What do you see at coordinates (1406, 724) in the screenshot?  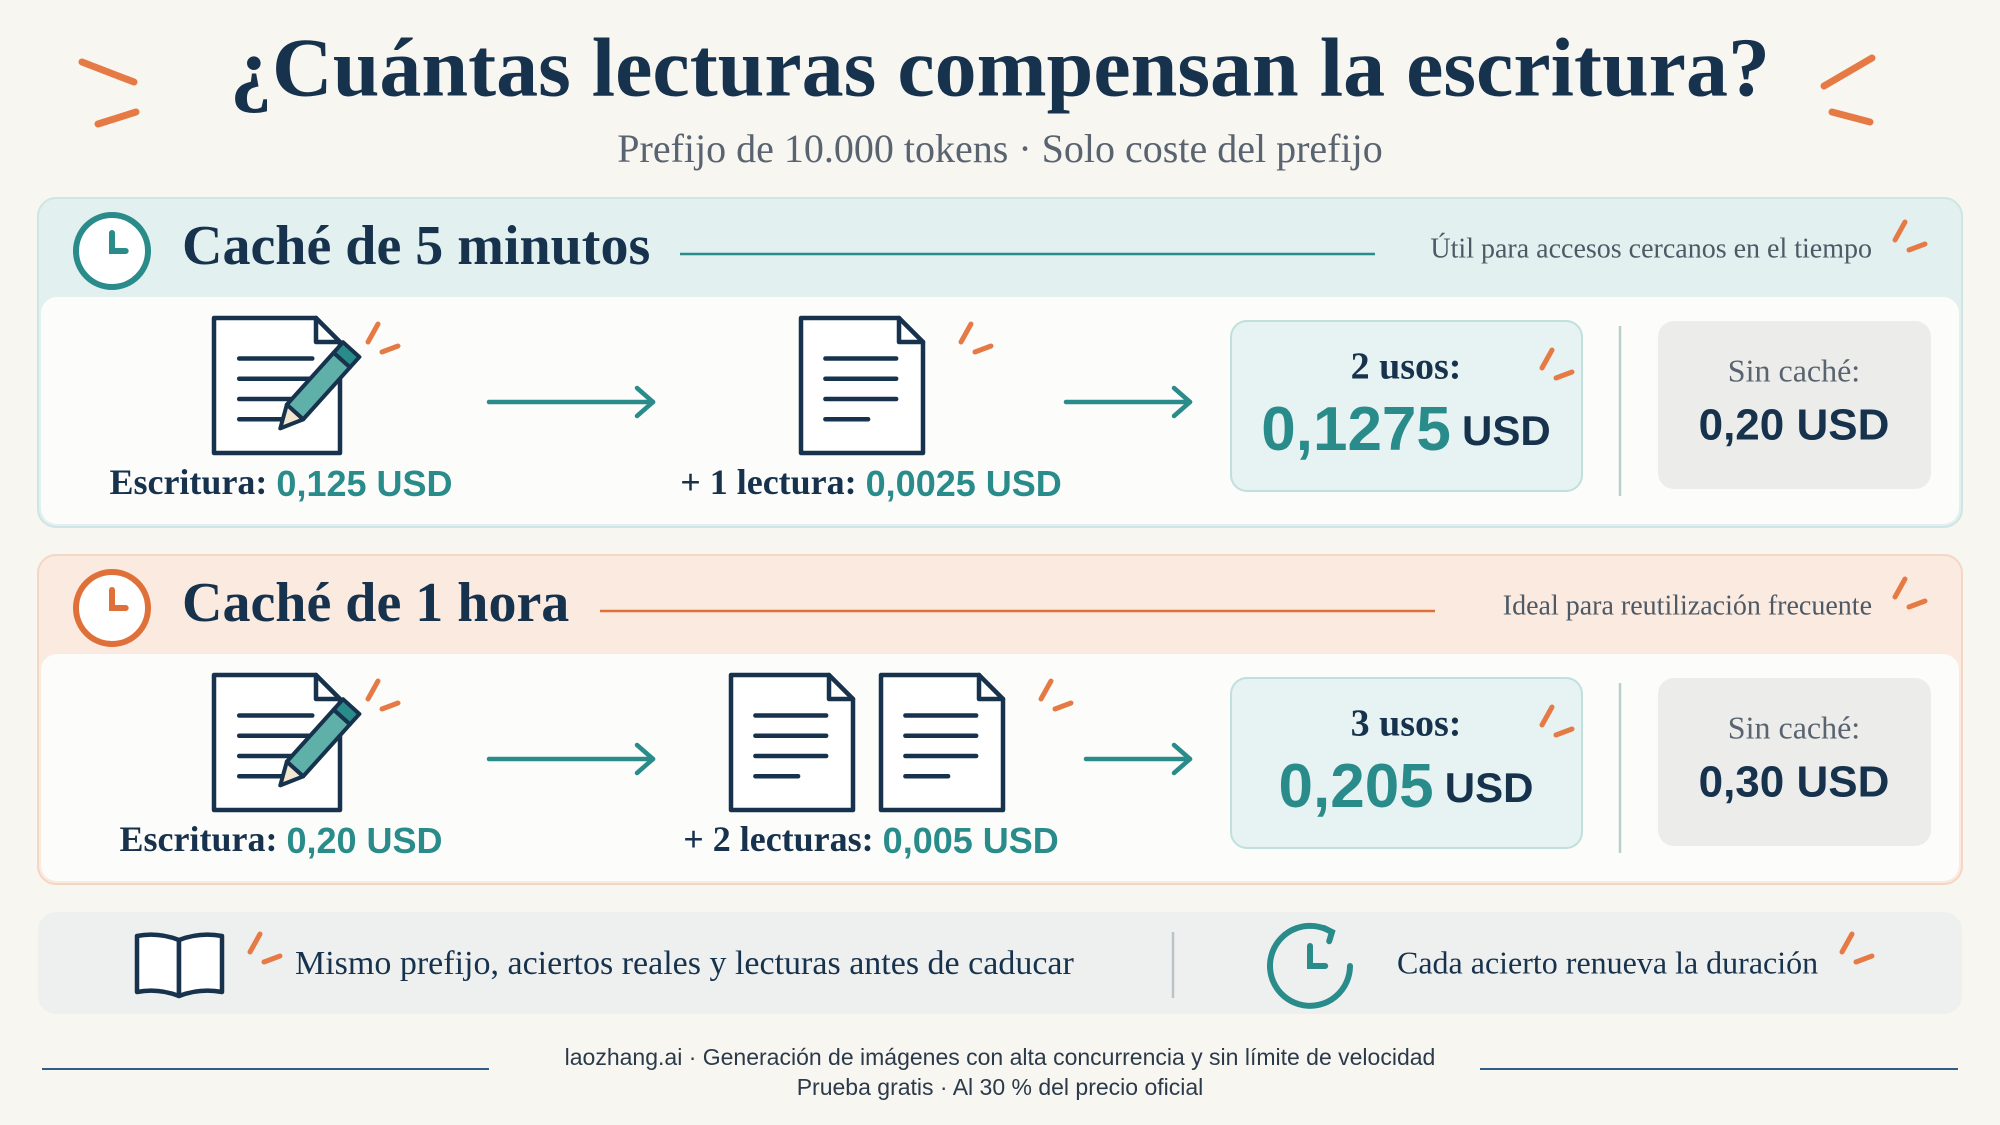 I see `total-label: 3 usos:` at bounding box center [1406, 724].